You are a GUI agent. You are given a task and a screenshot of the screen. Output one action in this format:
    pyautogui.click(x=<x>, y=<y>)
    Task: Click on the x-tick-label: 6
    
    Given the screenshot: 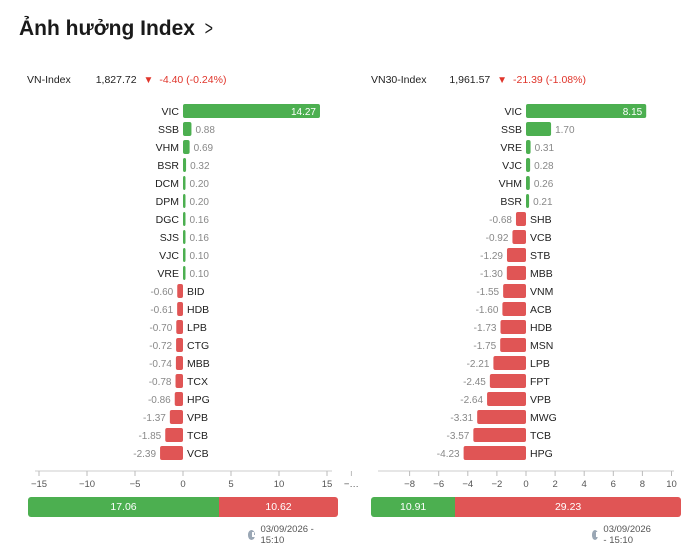 What is the action you would take?
    pyautogui.click(x=613, y=484)
    